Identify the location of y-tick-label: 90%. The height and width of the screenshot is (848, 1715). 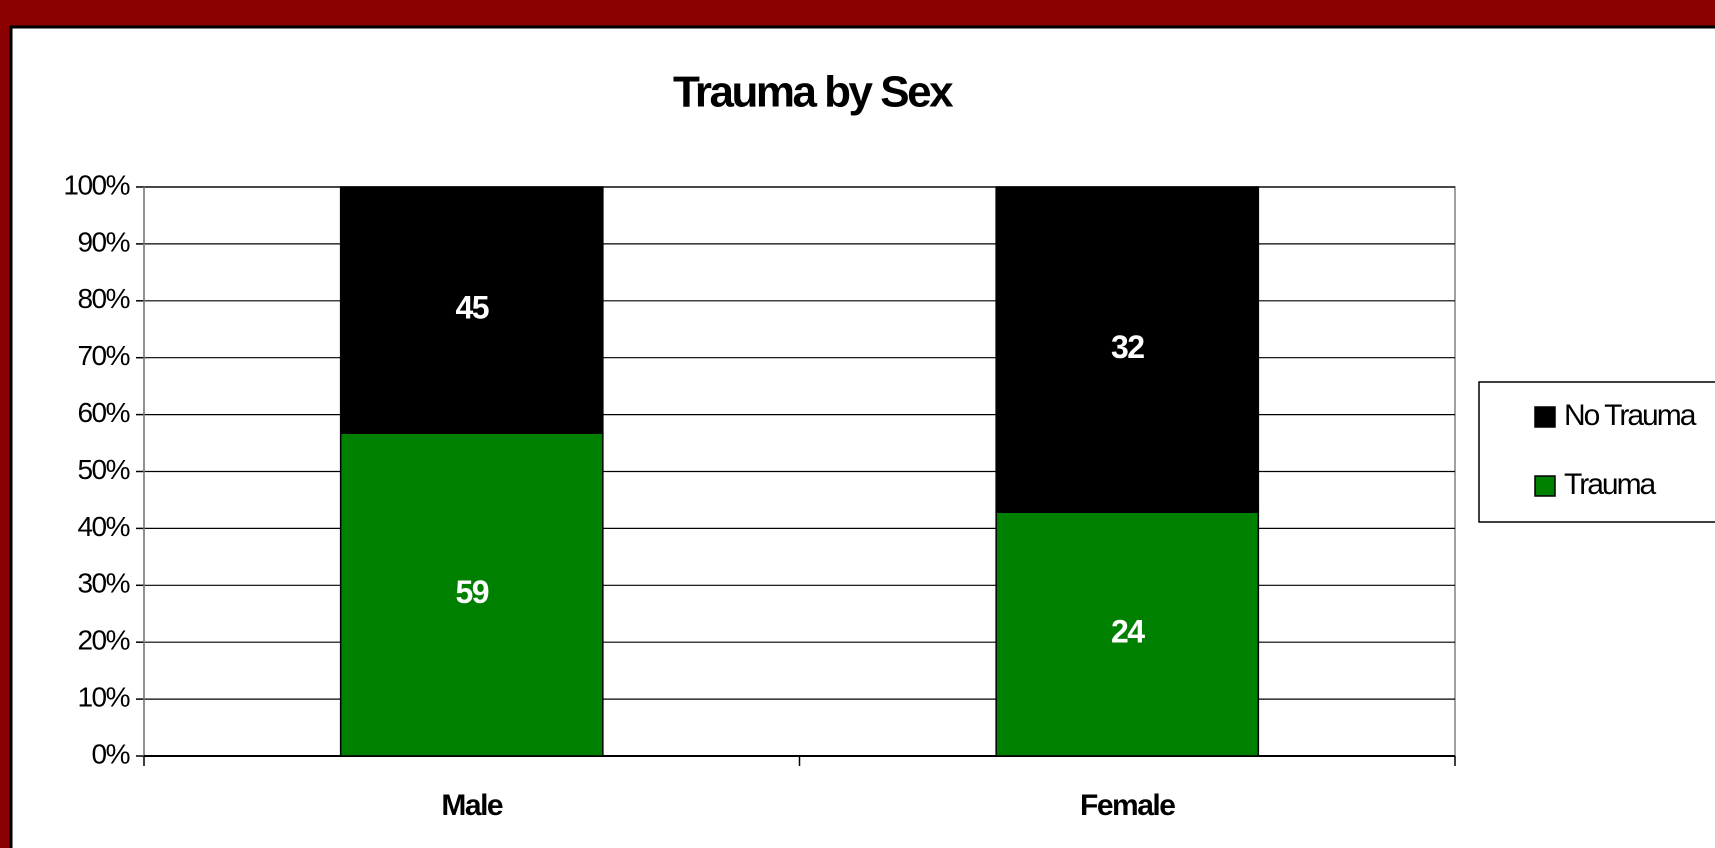
(103, 241).